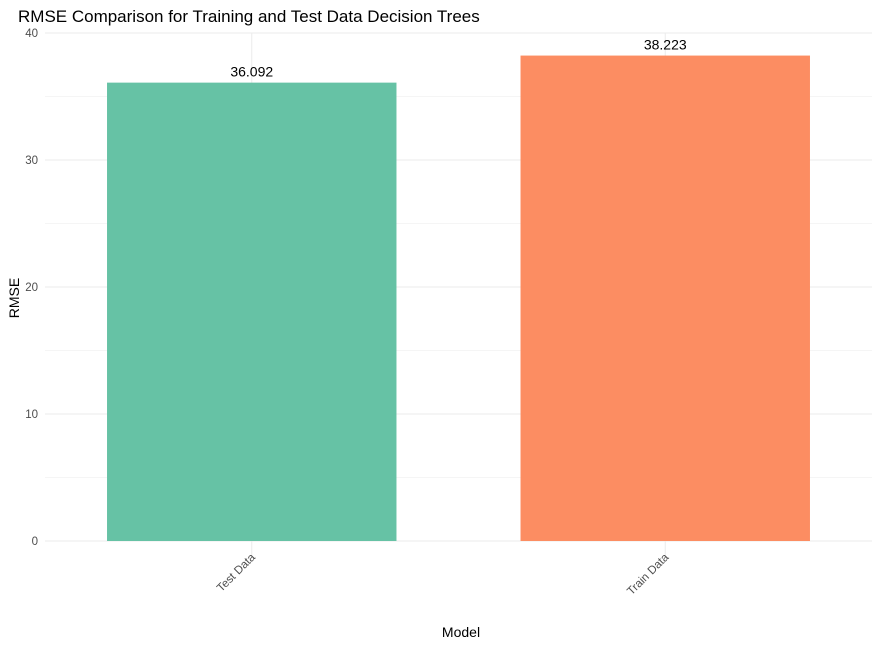 Image resolution: width=884 pixels, height=647 pixels. What do you see at coordinates (14, 298) in the screenshot?
I see `y-axis-title: RMSE` at bounding box center [14, 298].